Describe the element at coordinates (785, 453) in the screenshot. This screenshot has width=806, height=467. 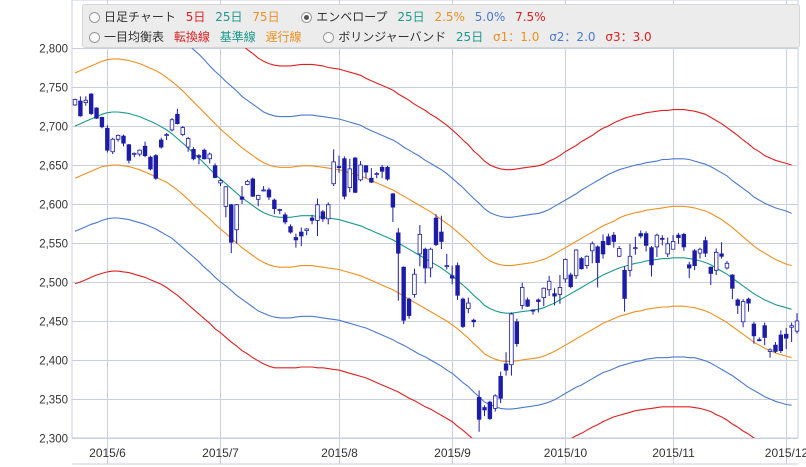
I see `x-tick-label: 2015/12` at that location.